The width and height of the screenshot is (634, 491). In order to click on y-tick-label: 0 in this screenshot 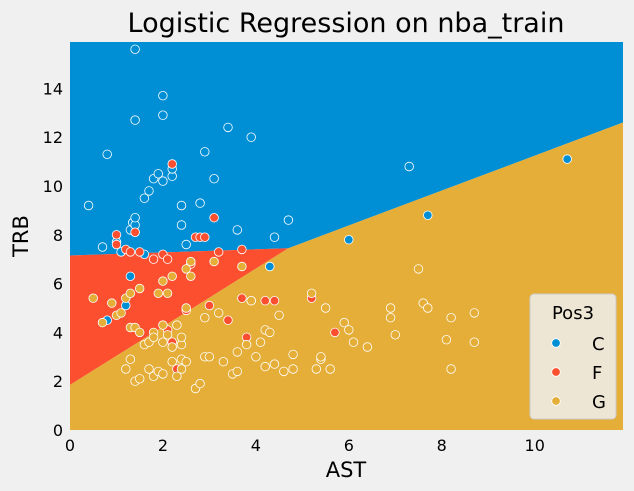, I will do `click(58, 430)`.